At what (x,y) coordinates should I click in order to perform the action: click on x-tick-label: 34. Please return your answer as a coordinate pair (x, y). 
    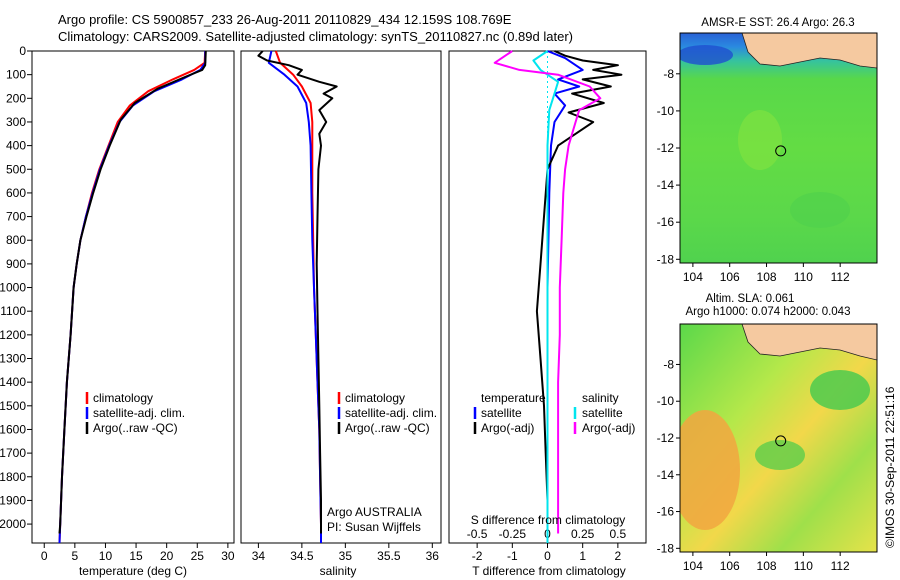
    Looking at the image, I should click on (259, 556).